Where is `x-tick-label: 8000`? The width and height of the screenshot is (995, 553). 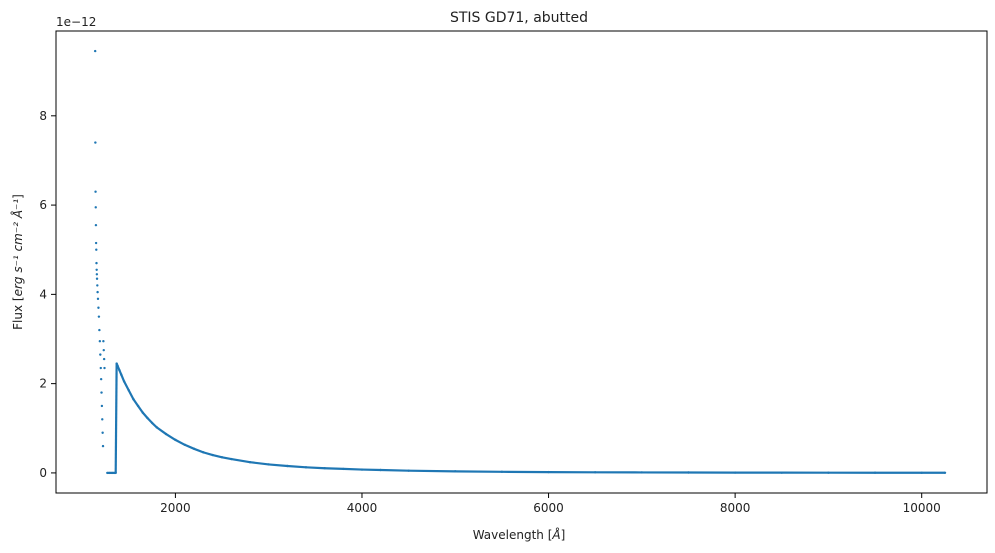
x-tick-label: 8000 is located at coordinates (735, 508).